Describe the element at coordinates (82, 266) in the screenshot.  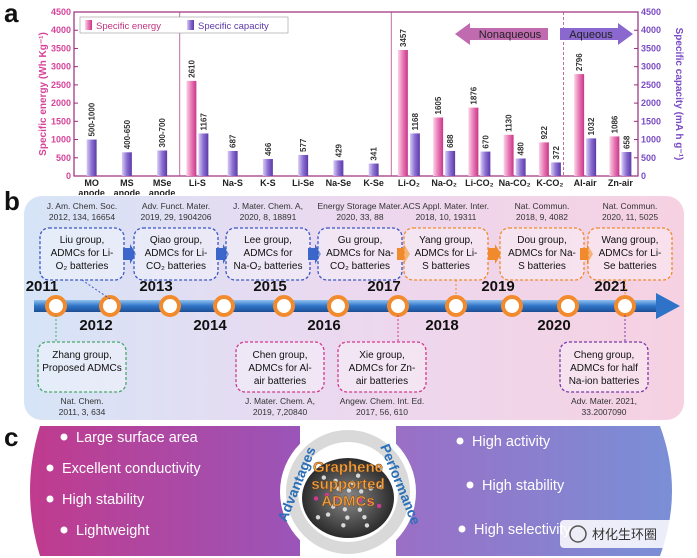
I see `milestone-text: O₂ batteries` at that location.